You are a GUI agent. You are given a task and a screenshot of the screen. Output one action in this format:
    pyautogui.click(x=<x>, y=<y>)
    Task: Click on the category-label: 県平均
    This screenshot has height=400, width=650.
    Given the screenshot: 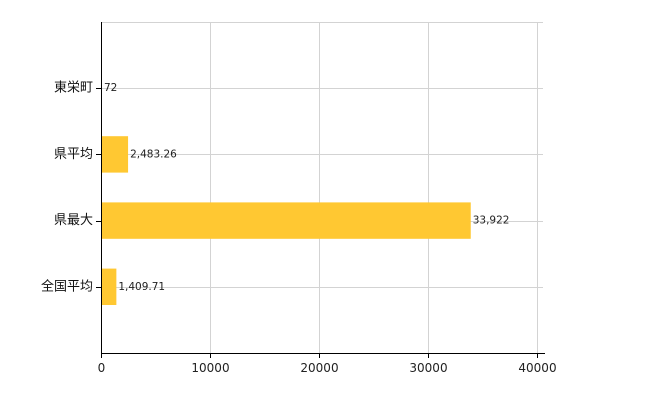 What is the action you would take?
    pyautogui.click(x=73, y=154)
    